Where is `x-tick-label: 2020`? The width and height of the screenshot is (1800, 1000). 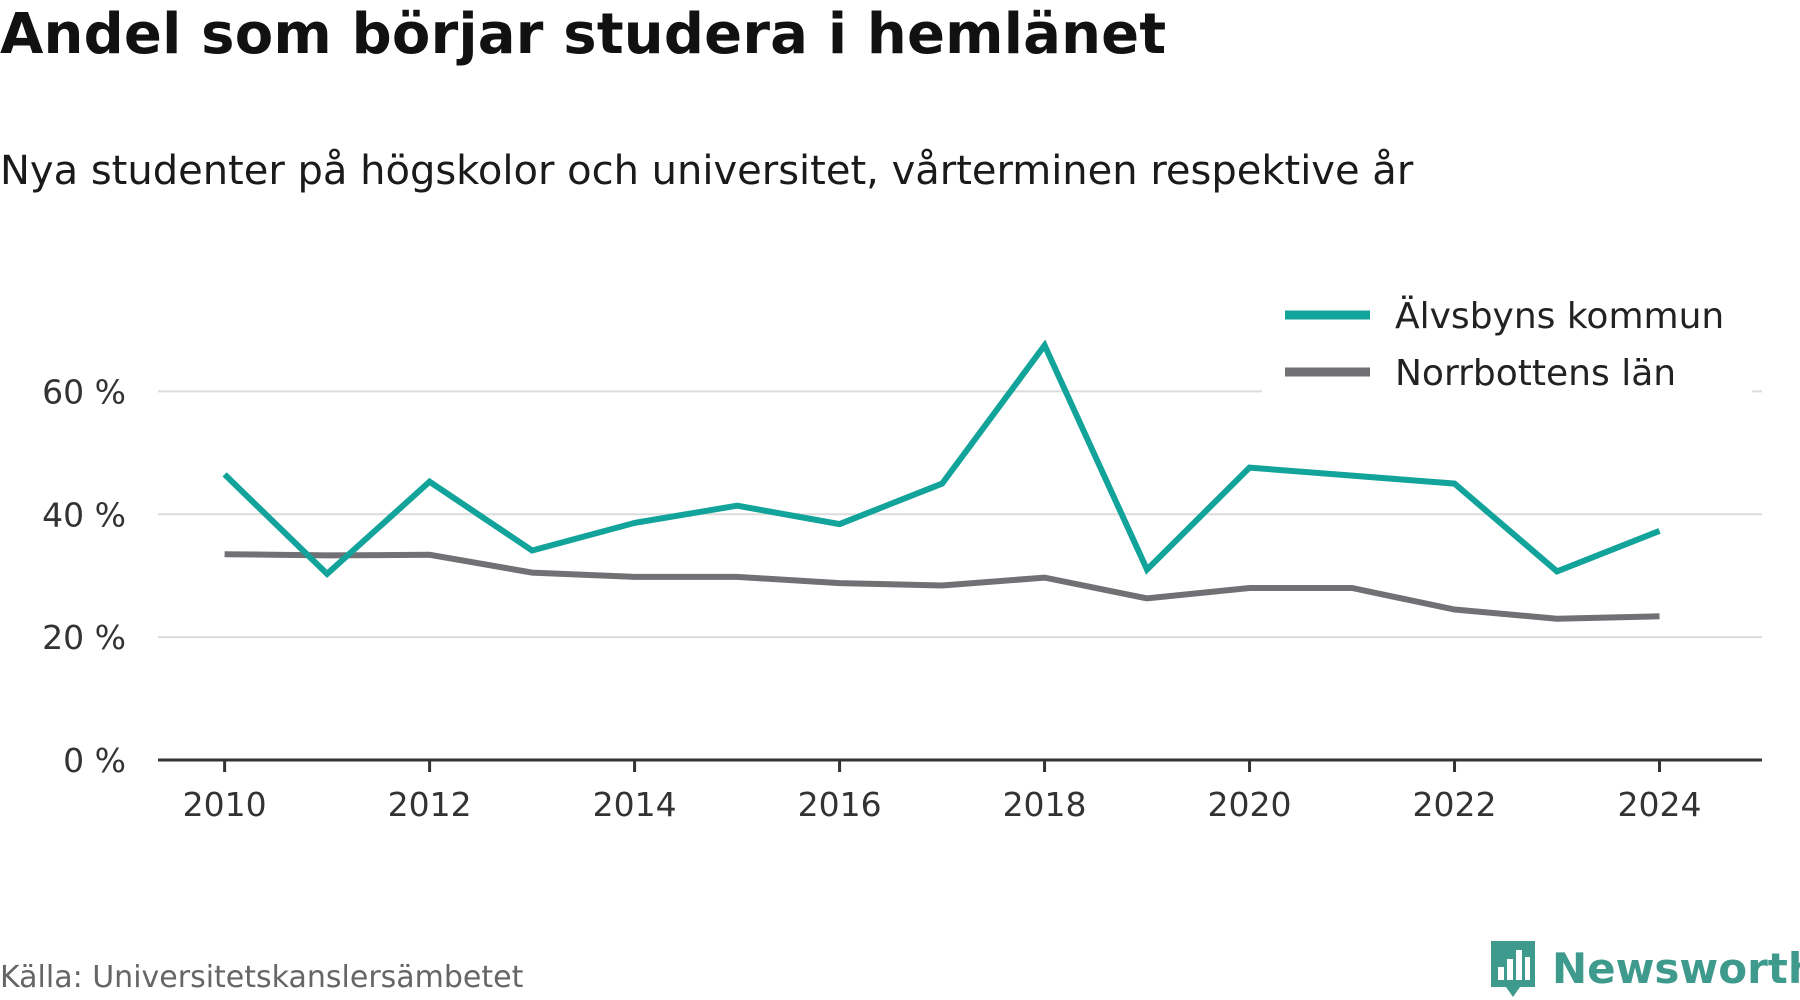 x-tick-label: 2020 is located at coordinates (1250, 804).